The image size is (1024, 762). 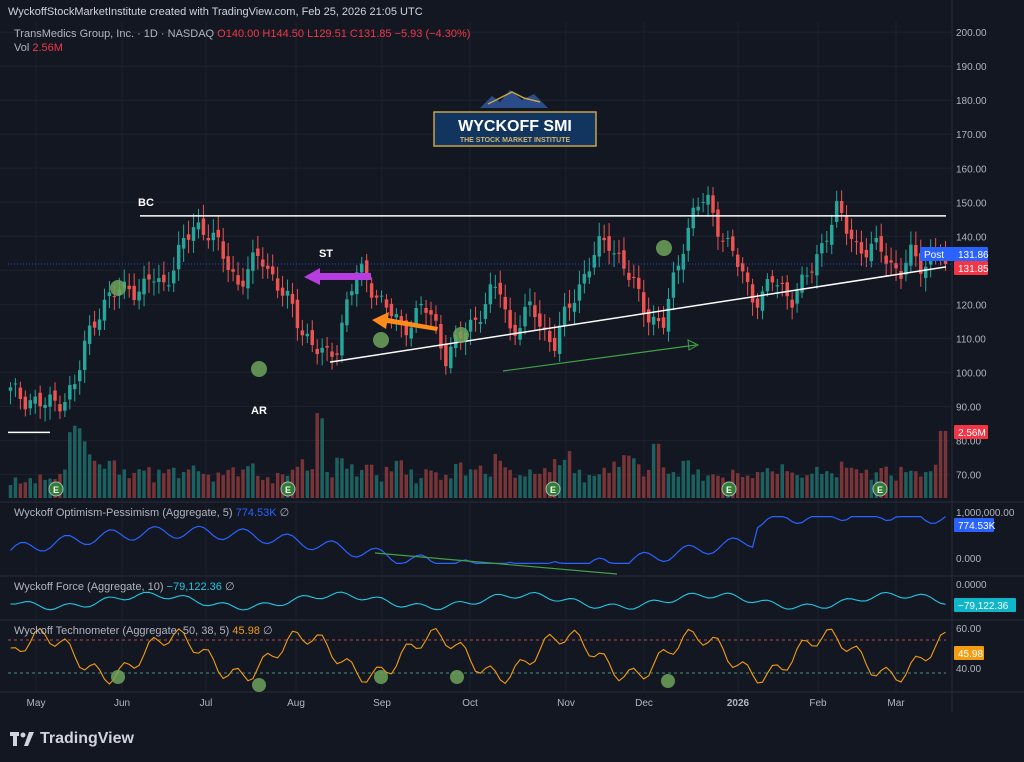 What do you see at coordinates (968, 407) in the screenshot?
I see `price-tick-label: 90.00` at bounding box center [968, 407].